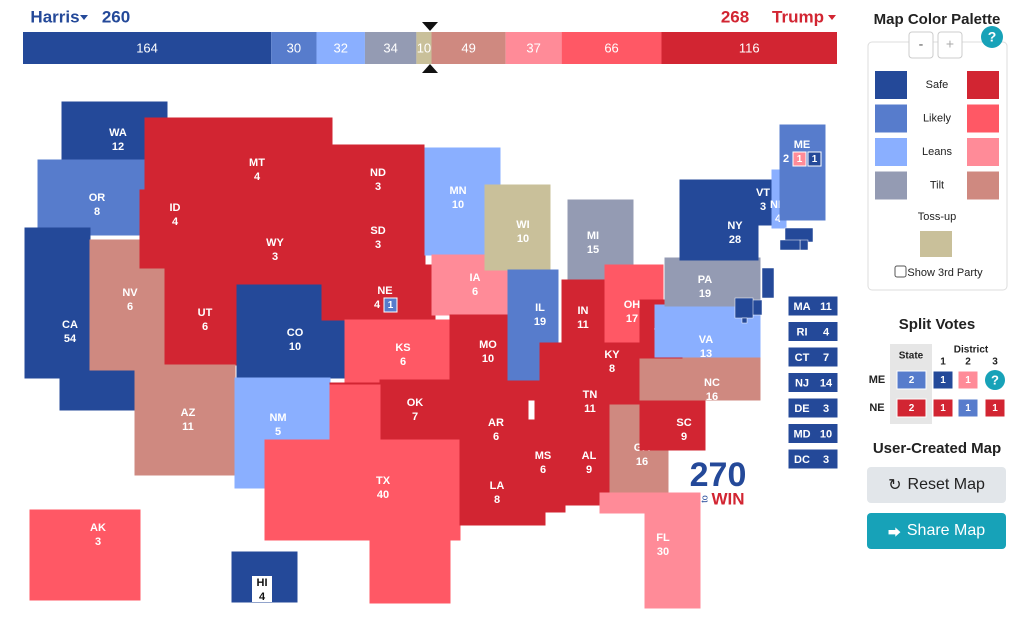 This screenshot has width=1024, height=623. Describe the element at coordinates (763, 193) in the screenshot. I see `state-abbr: VT` at that location.